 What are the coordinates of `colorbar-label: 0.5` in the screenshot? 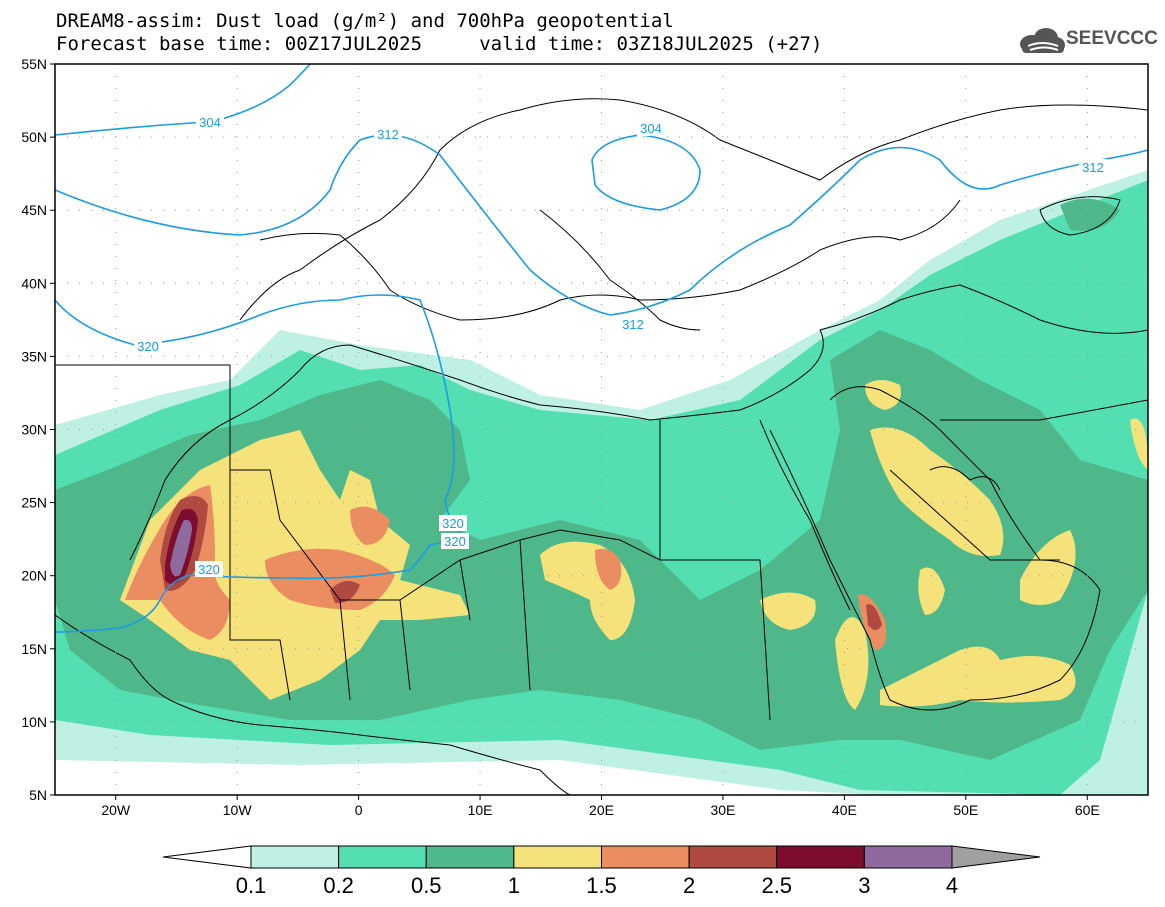 It's located at (426, 885).